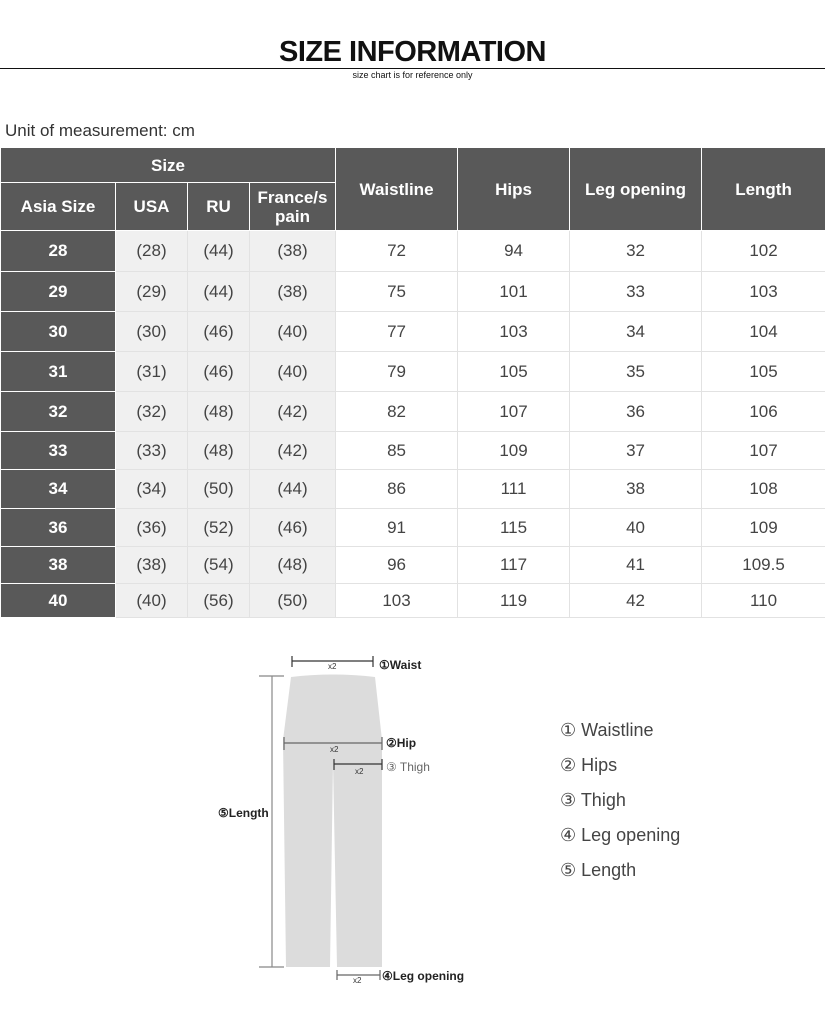  What do you see at coordinates (151, 291) in the screenshot?
I see `table-cell: (29)` at bounding box center [151, 291].